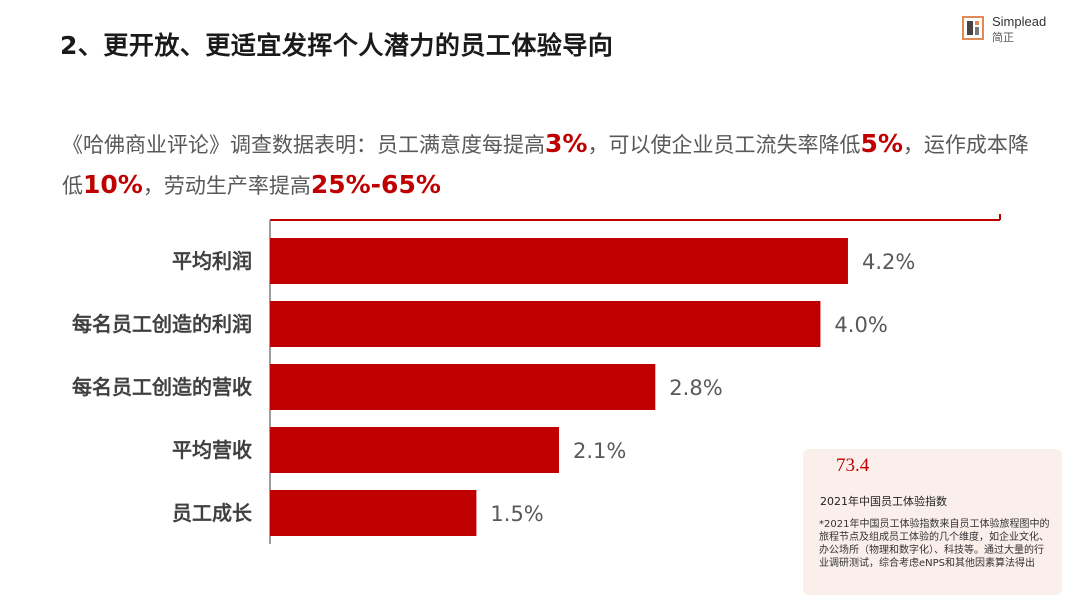 The image size is (1080, 604). Describe the element at coordinates (303, 145) in the screenshot. I see `intro-text-segment: 《哈佛商业评论》调查数据表明：员工满意度每提高` at that location.